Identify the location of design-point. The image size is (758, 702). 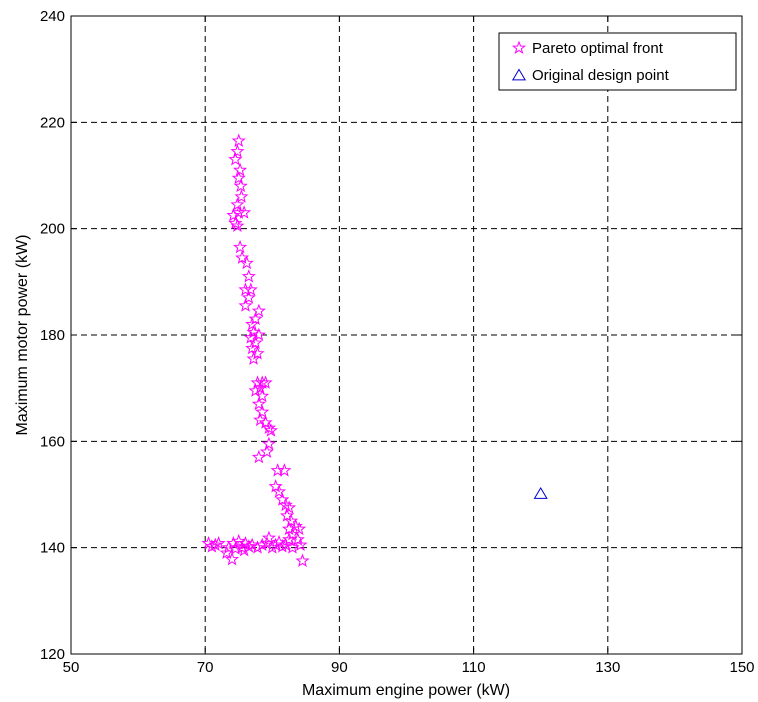
(540, 493).